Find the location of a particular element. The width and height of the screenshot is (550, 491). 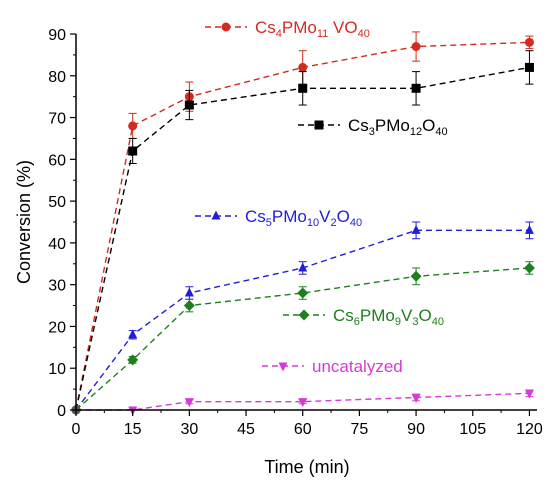

legend-label: Cs6PMo9V3O40 is located at coordinates (388, 317).